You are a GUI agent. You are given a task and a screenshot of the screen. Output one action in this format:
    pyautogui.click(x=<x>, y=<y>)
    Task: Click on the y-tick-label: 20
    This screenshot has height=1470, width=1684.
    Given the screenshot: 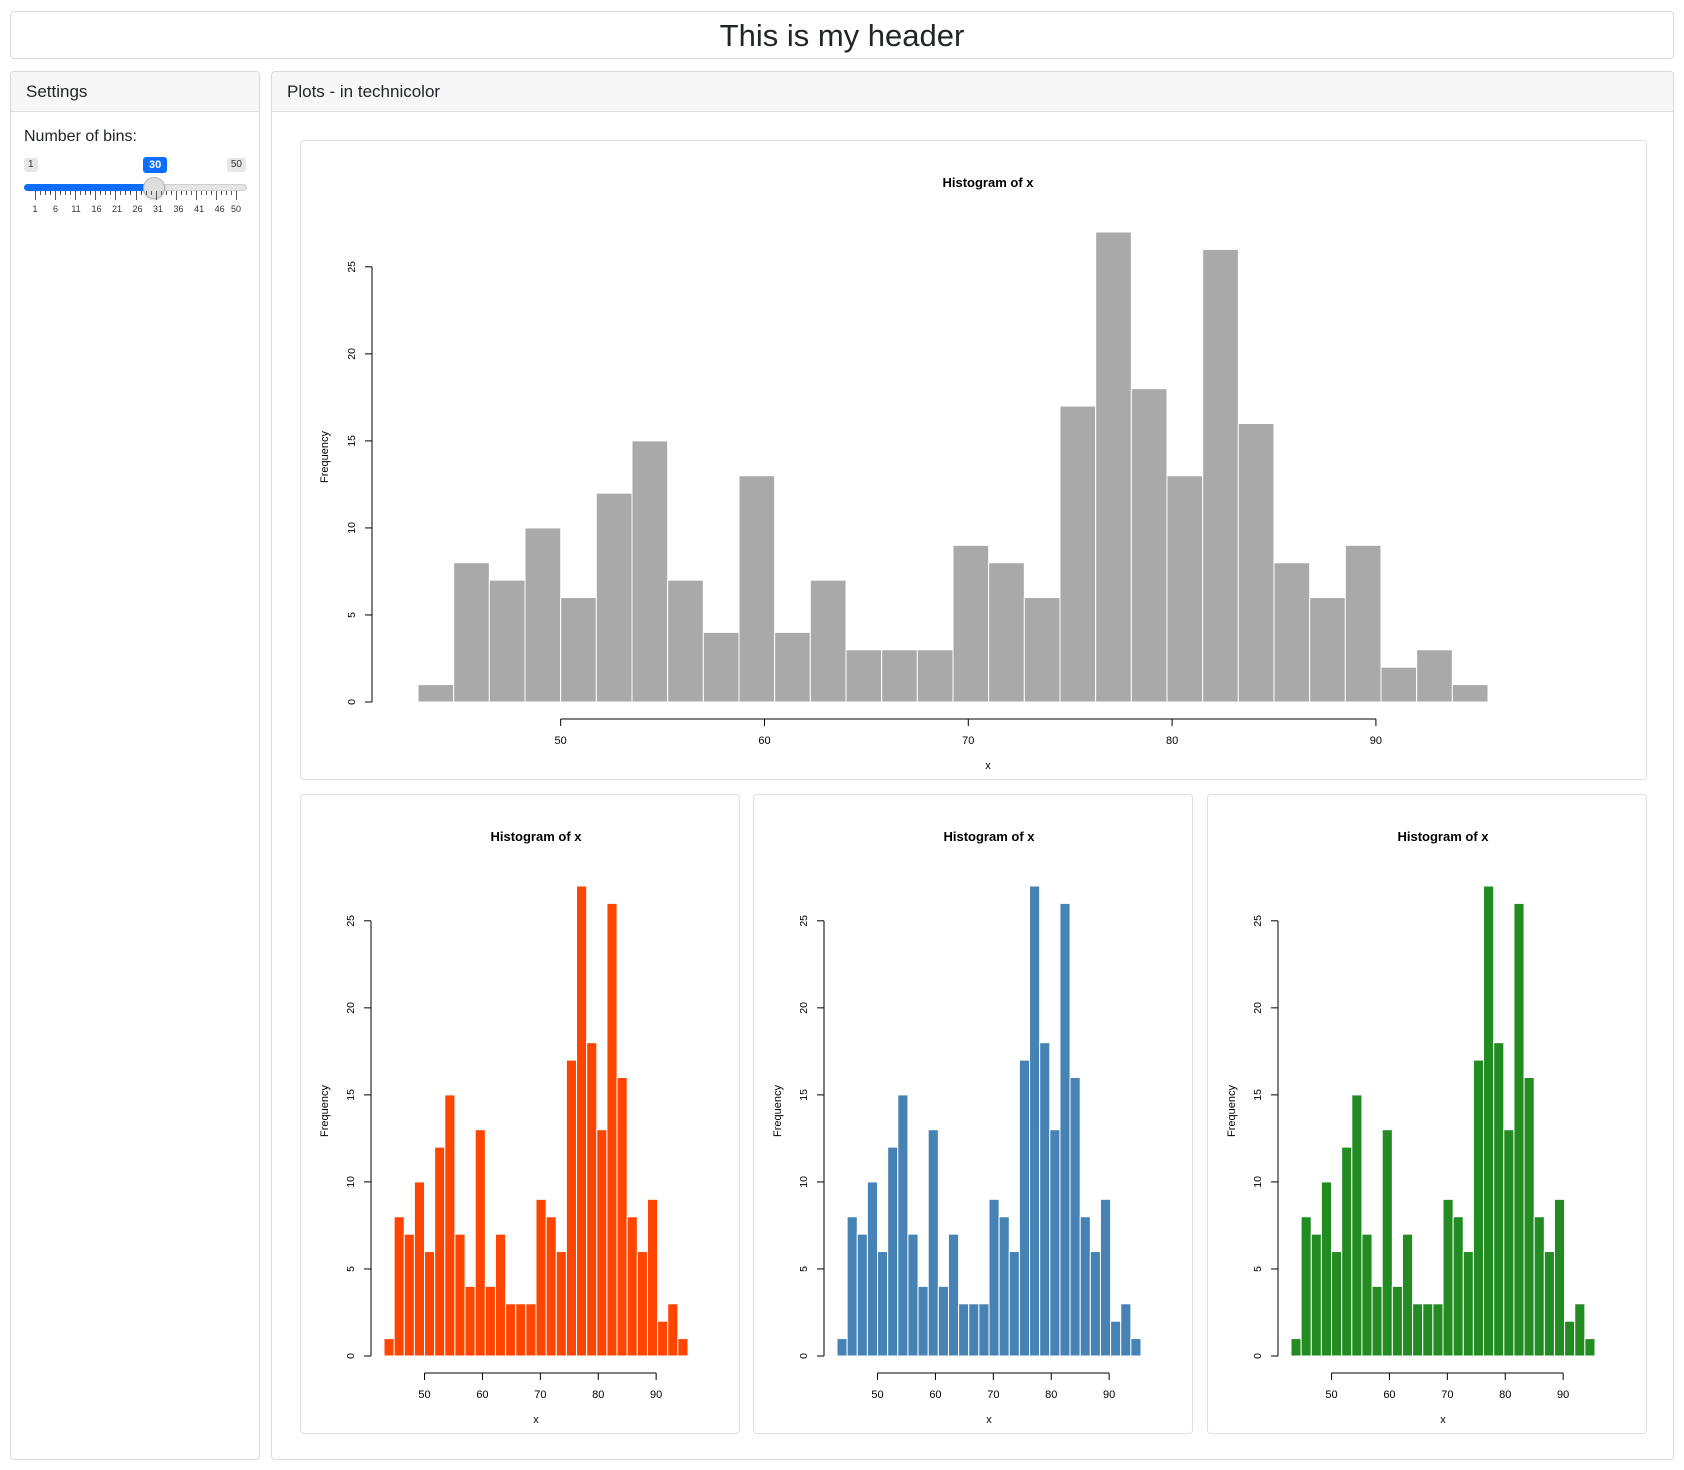 What is the action you would take?
    pyautogui.click(x=804, y=1008)
    